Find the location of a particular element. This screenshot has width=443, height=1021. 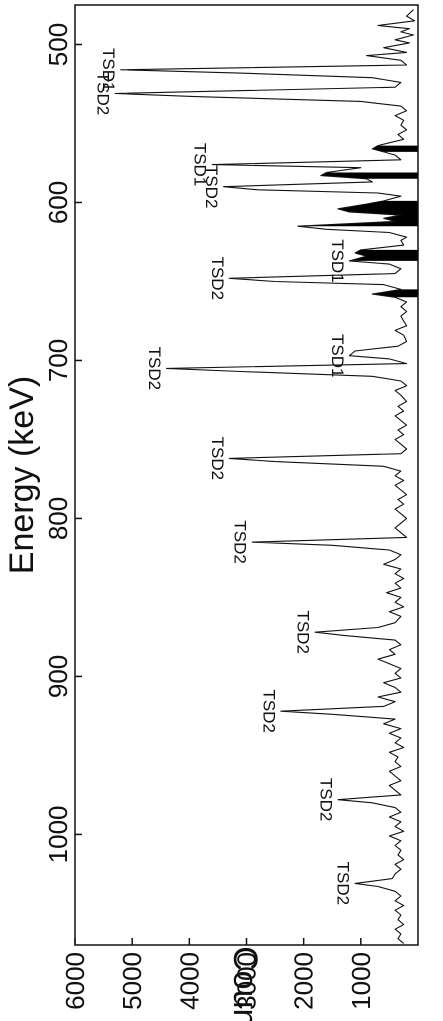

y-tick-label: 2000 is located at coordinates (304, 981).